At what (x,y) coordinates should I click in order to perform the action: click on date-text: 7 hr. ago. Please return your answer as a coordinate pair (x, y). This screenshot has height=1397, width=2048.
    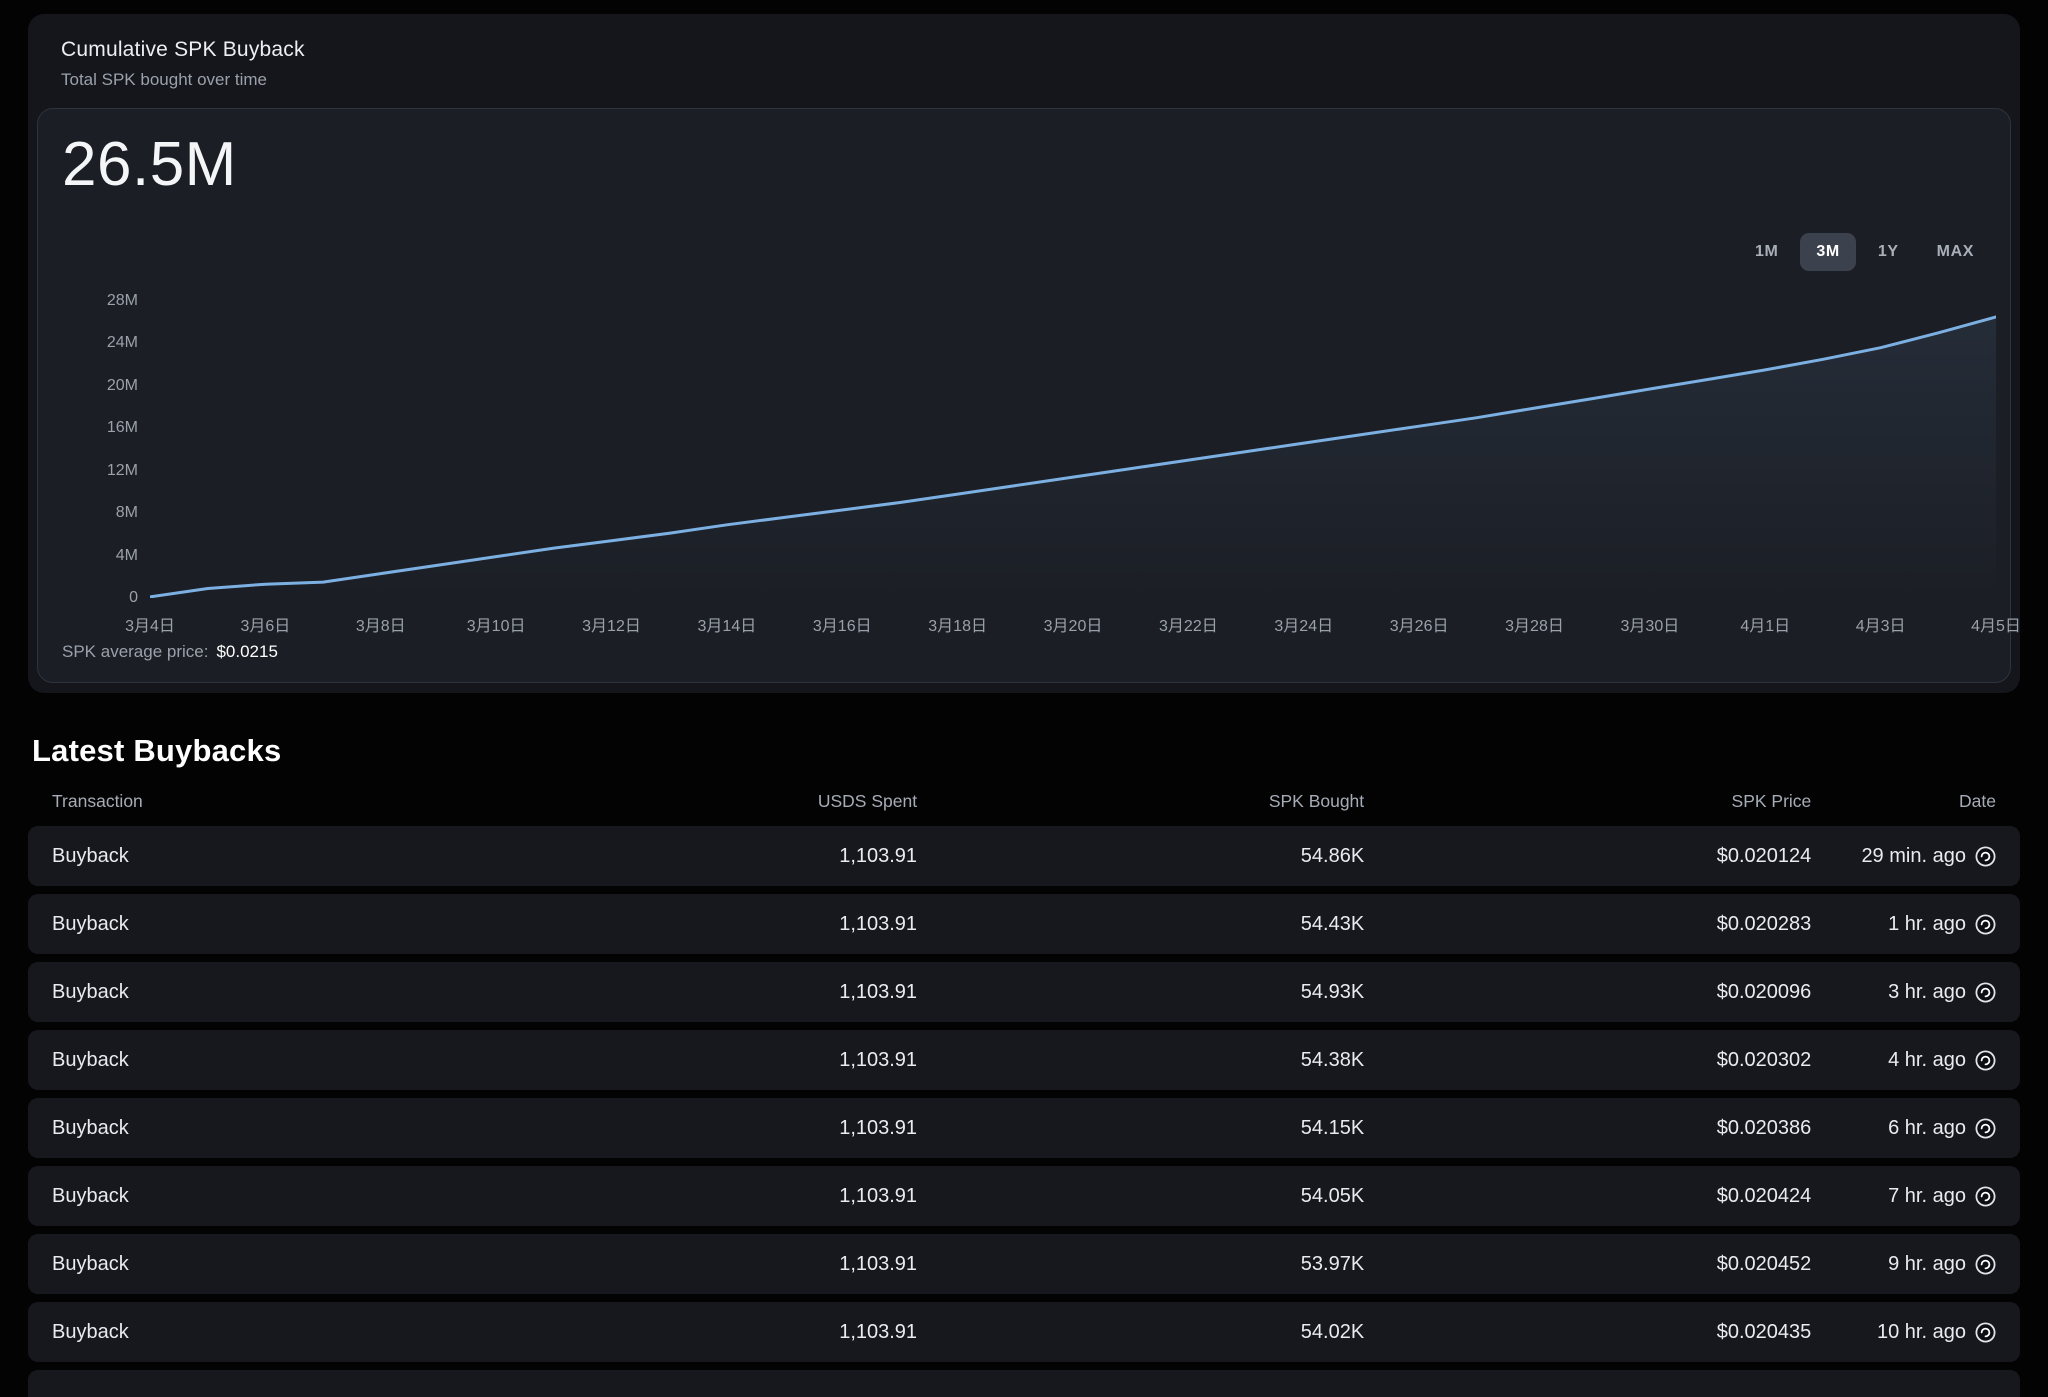
    Looking at the image, I should click on (1927, 1195).